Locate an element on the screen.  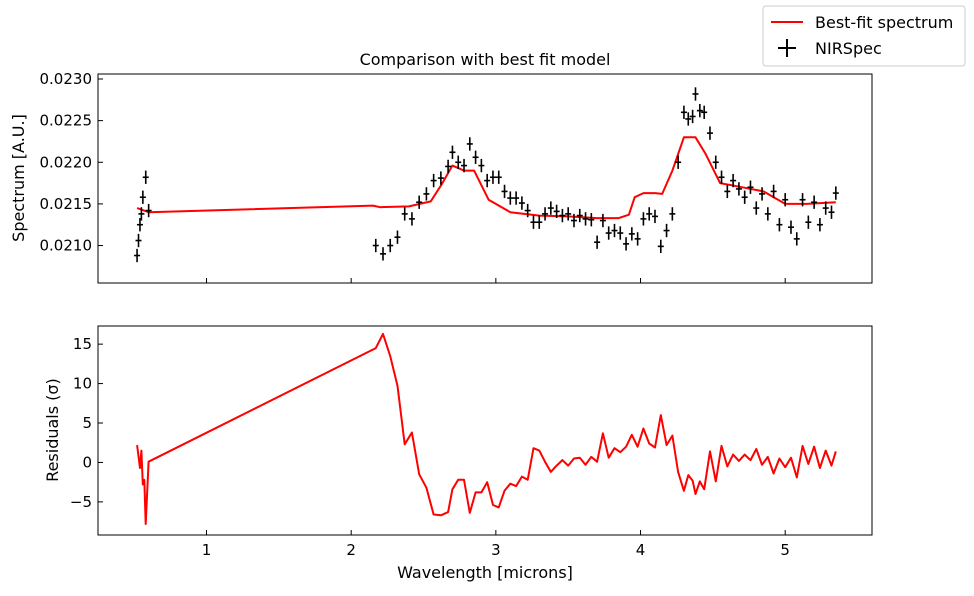
x-tick-label: 4 is located at coordinates (641, 550).